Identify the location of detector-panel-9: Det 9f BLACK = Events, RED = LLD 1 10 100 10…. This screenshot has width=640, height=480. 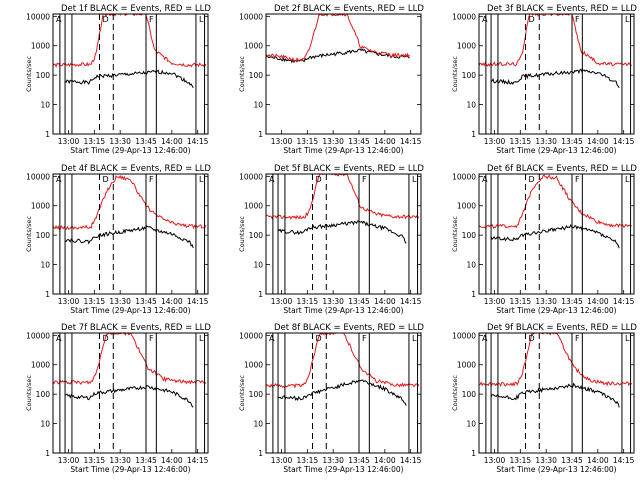
(544, 398).